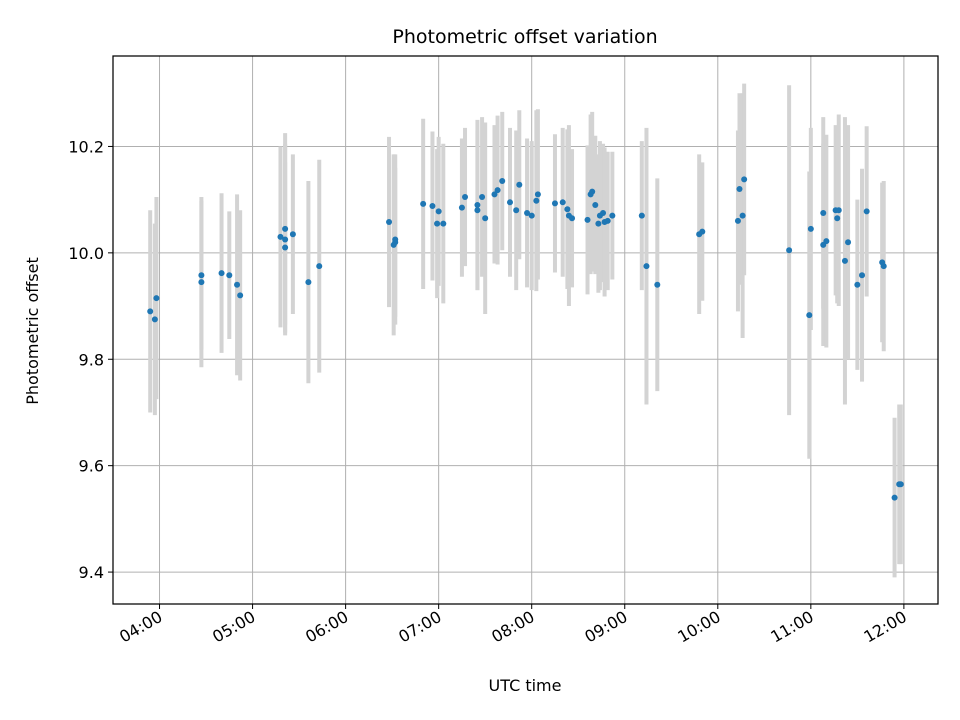 The width and height of the screenshot is (960, 720). I want to click on y-axis-title: Photometric offset, so click(32, 331).